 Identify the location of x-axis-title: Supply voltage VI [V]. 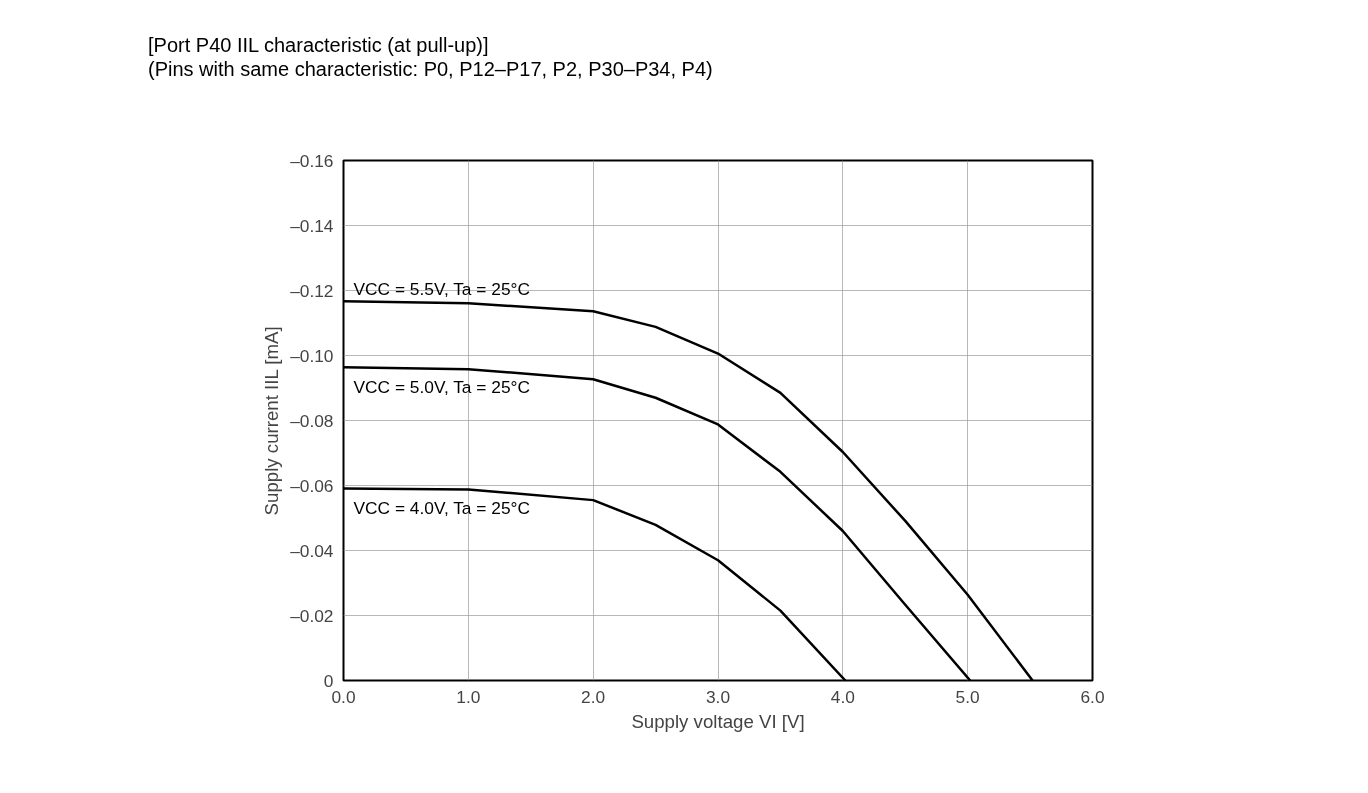
(718, 721).